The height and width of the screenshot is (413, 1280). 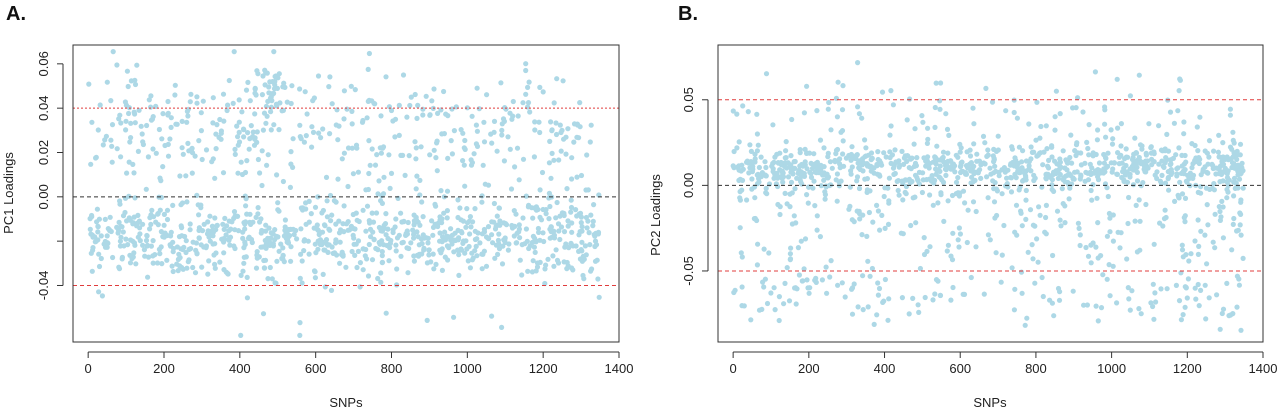 I want to click on panel-a-y-axis: -0.040.000.020.040.06, so click(x=50, y=175).